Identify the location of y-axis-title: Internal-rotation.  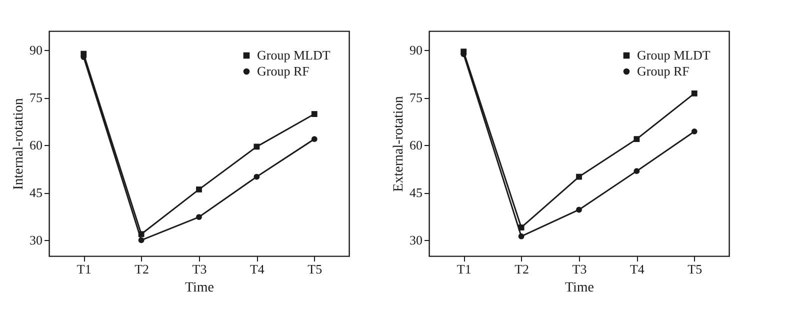
(19, 144).